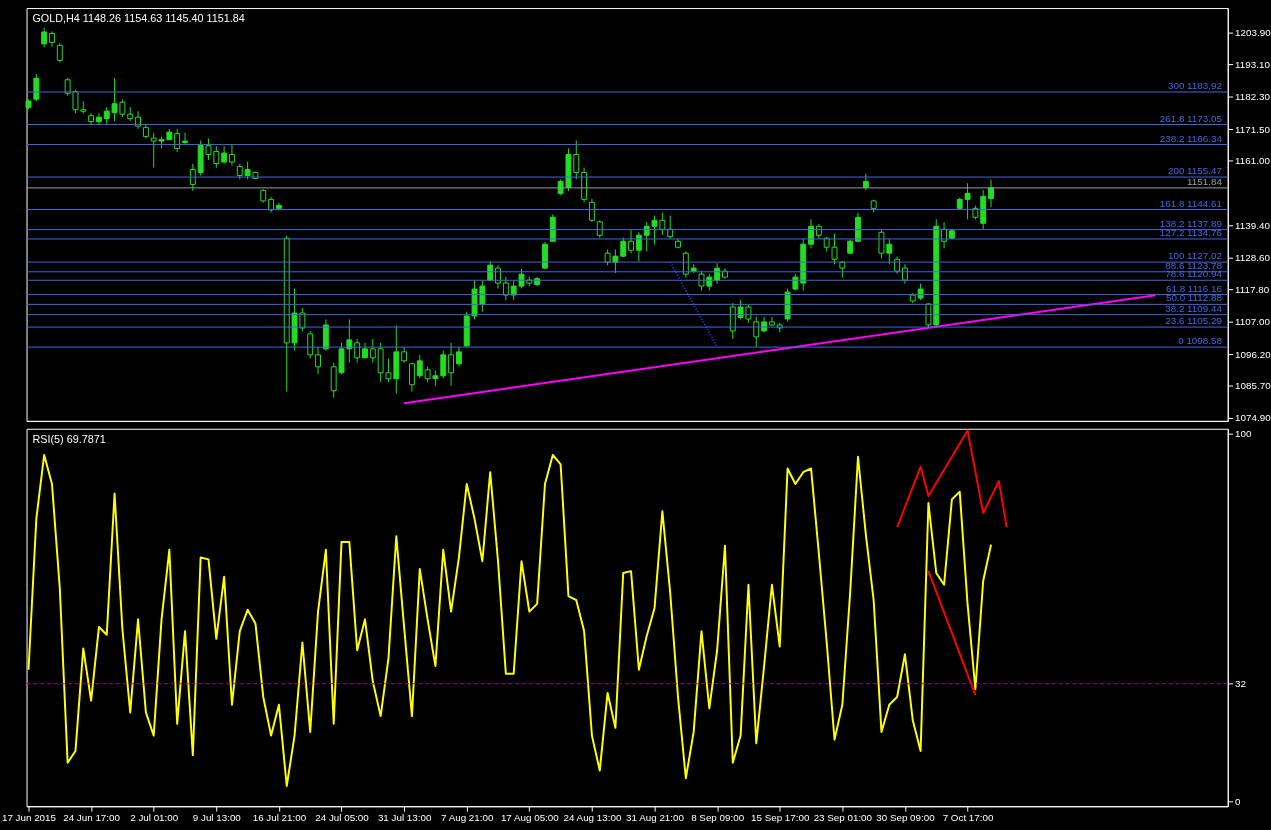 Image resolution: width=1271 pixels, height=830 pixels. Describe the element at coordinates (1253, 97) in the screenshot. I see `y-tick-label: 1182.30` at that location.